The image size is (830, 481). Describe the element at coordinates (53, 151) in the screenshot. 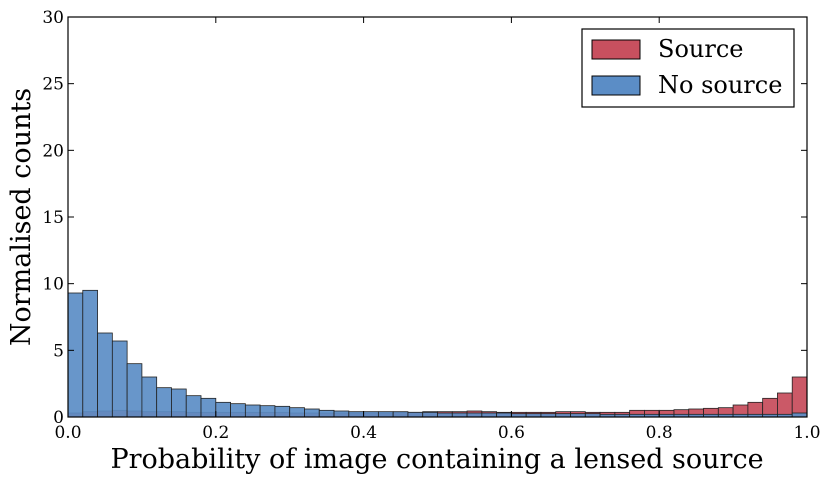

I see `y-tick-label: 20` at that location.